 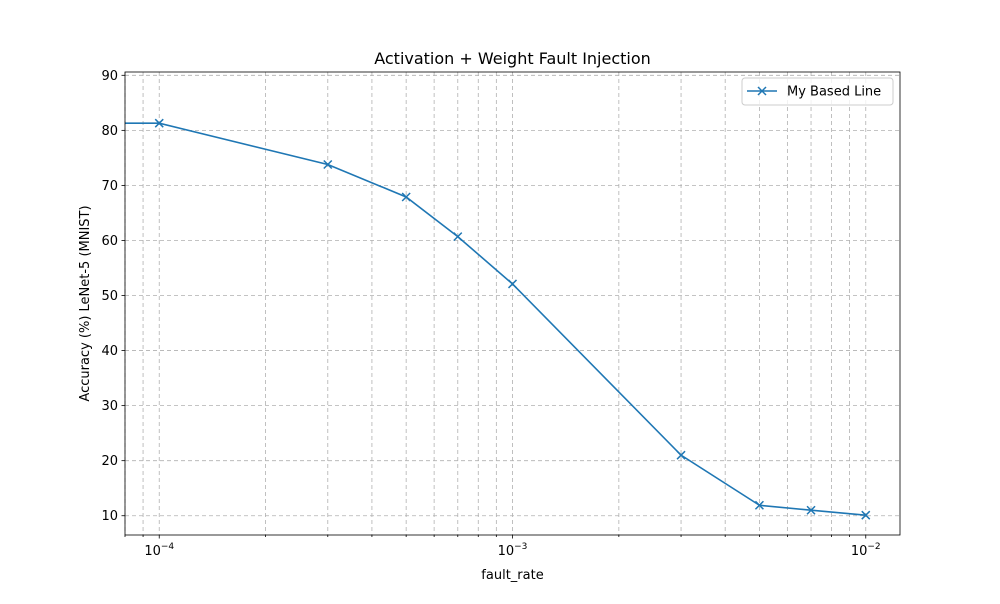 I want to click on y-tick-label: 50, so click(x=109, y=296).